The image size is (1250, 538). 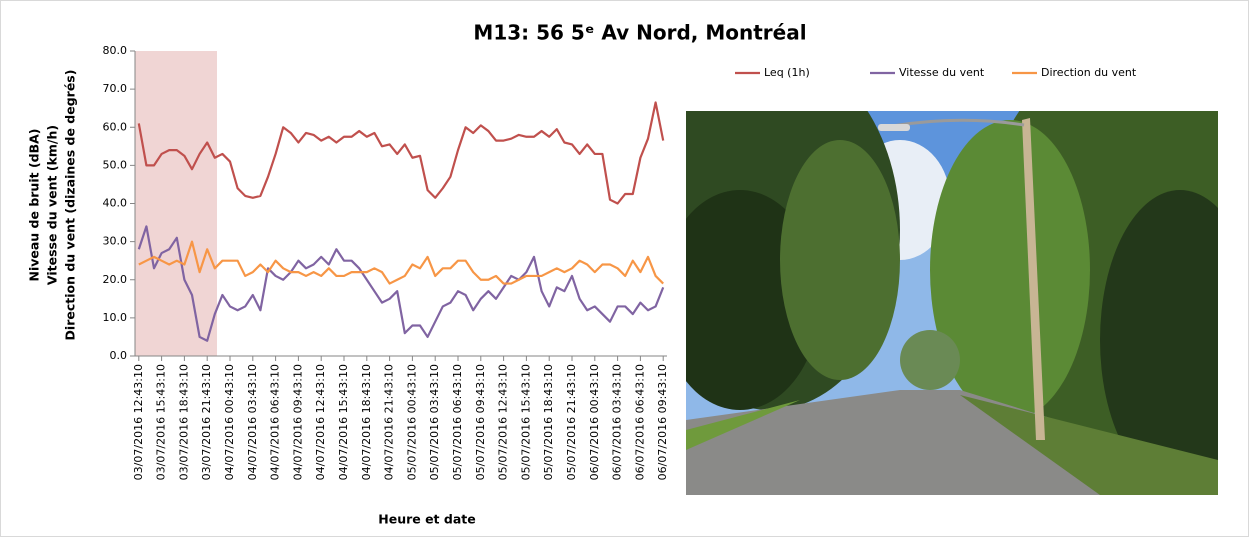 What do you see at coordinates (525, 422) in the screenshot?
I see `x-tick-label: 05/07/2016 15:43:10` at bounding box center [525, 422].